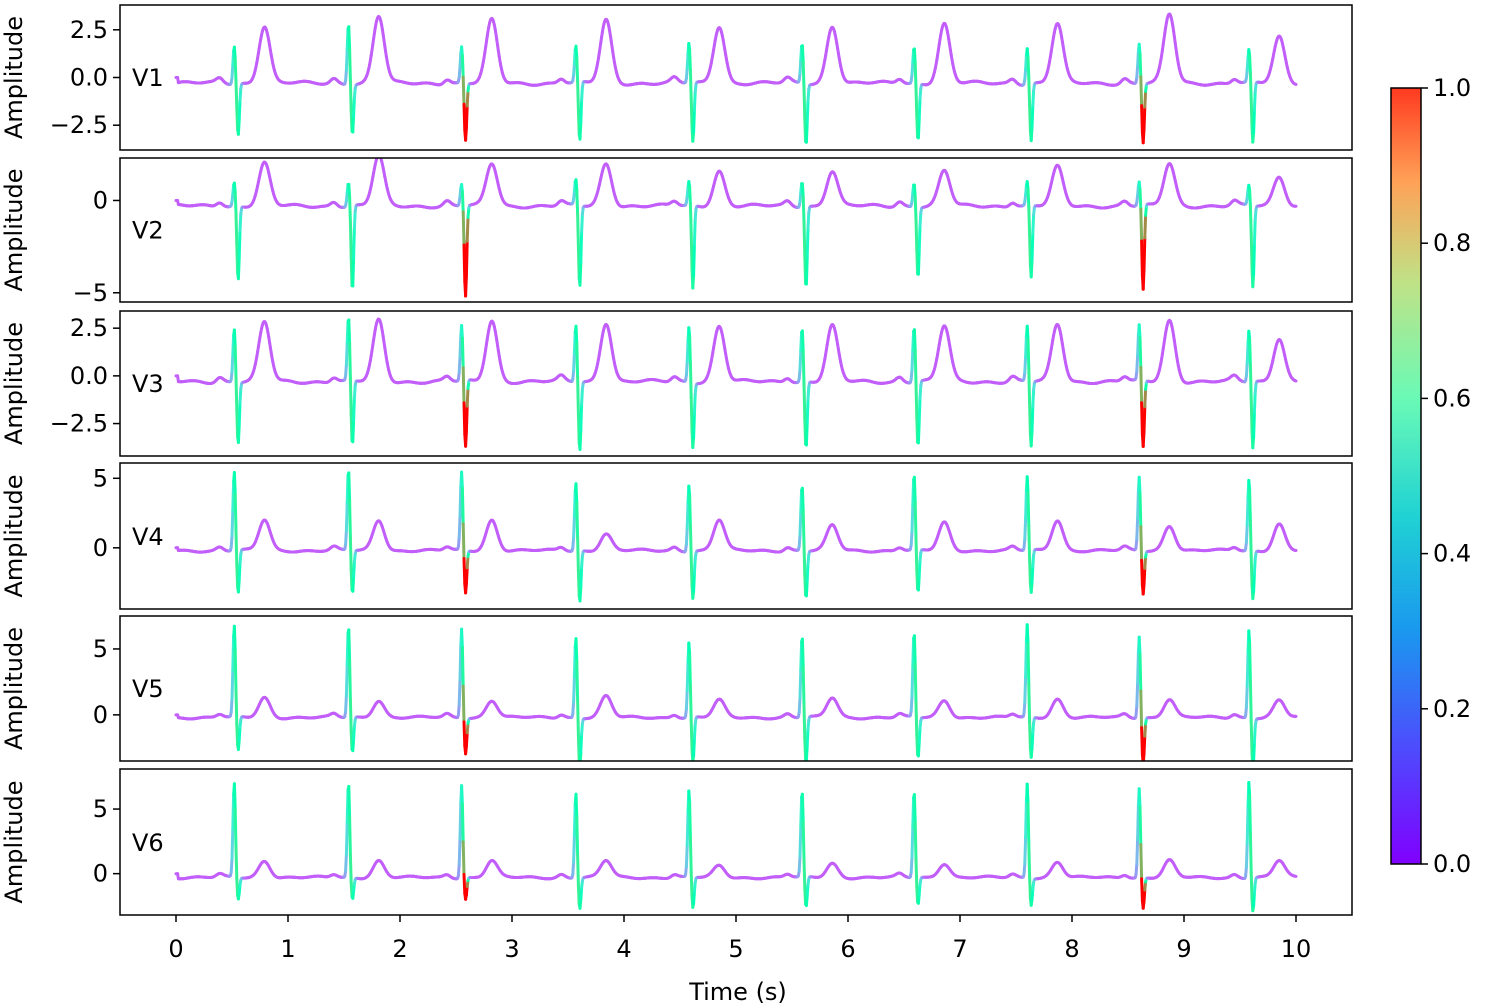 The width and height of the screenshot is (1495, 1008). Describe the element at coordinates (148, 384) in the screenshot. I see `lead-label: V3` at that location.